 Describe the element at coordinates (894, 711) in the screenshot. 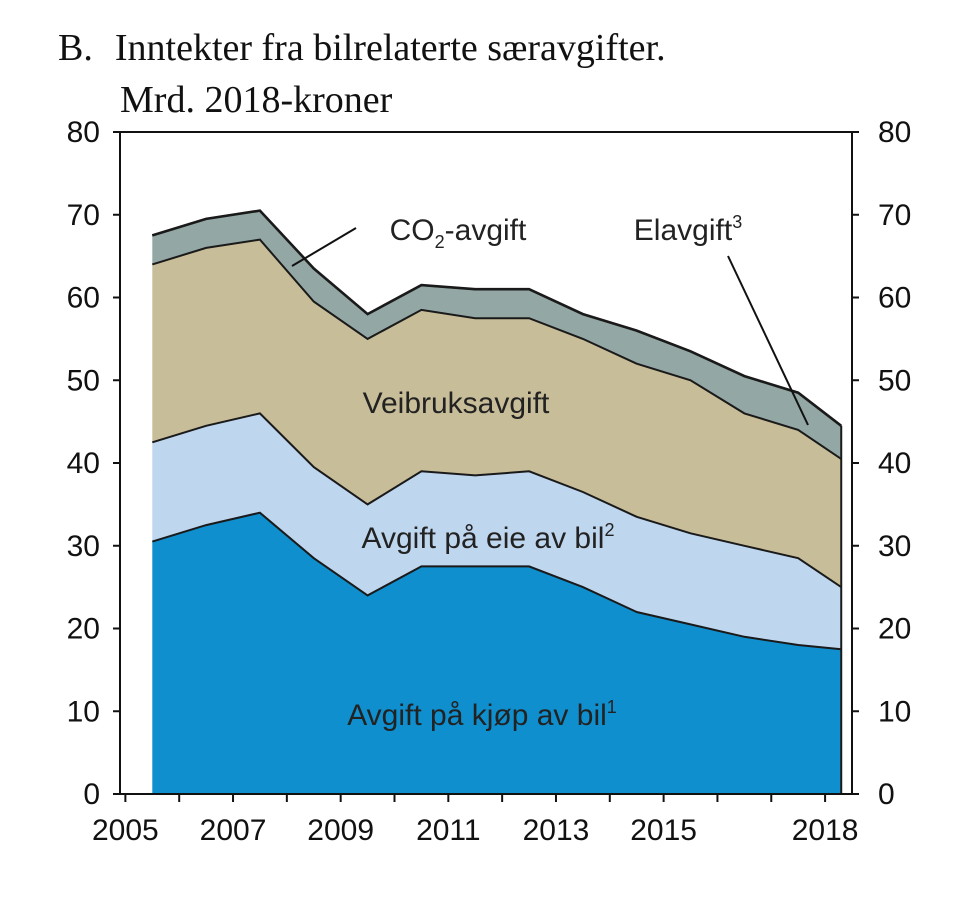

I see `y-tick-label-right: 10` at that location.